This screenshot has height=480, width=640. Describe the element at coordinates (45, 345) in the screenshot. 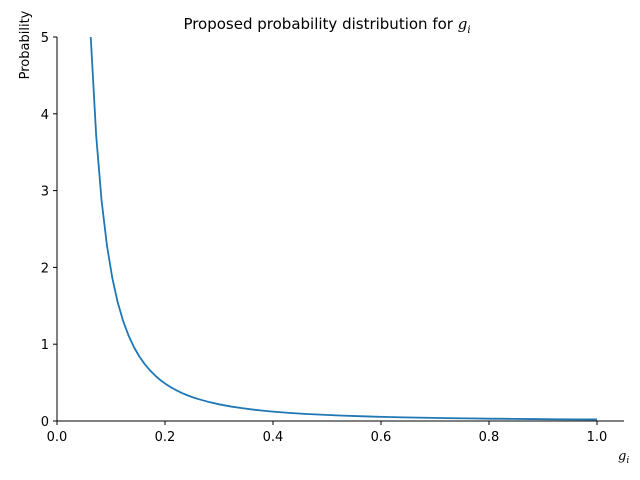

I see `y-tick-label: 1` at that location.